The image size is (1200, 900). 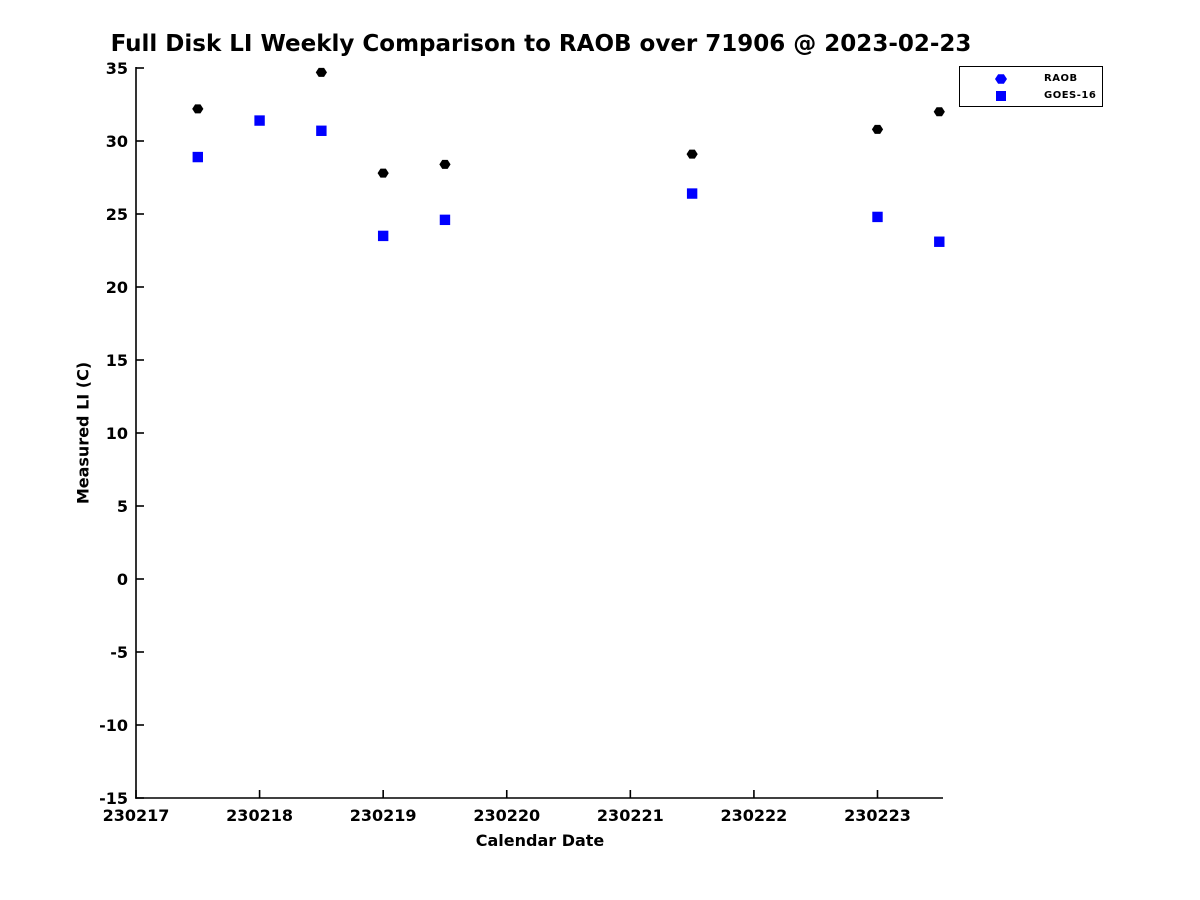 What do you see at coordinates (113, 798) in the screenshot?
I see `y-tick-label: -15` at bounding box center [113, 798].